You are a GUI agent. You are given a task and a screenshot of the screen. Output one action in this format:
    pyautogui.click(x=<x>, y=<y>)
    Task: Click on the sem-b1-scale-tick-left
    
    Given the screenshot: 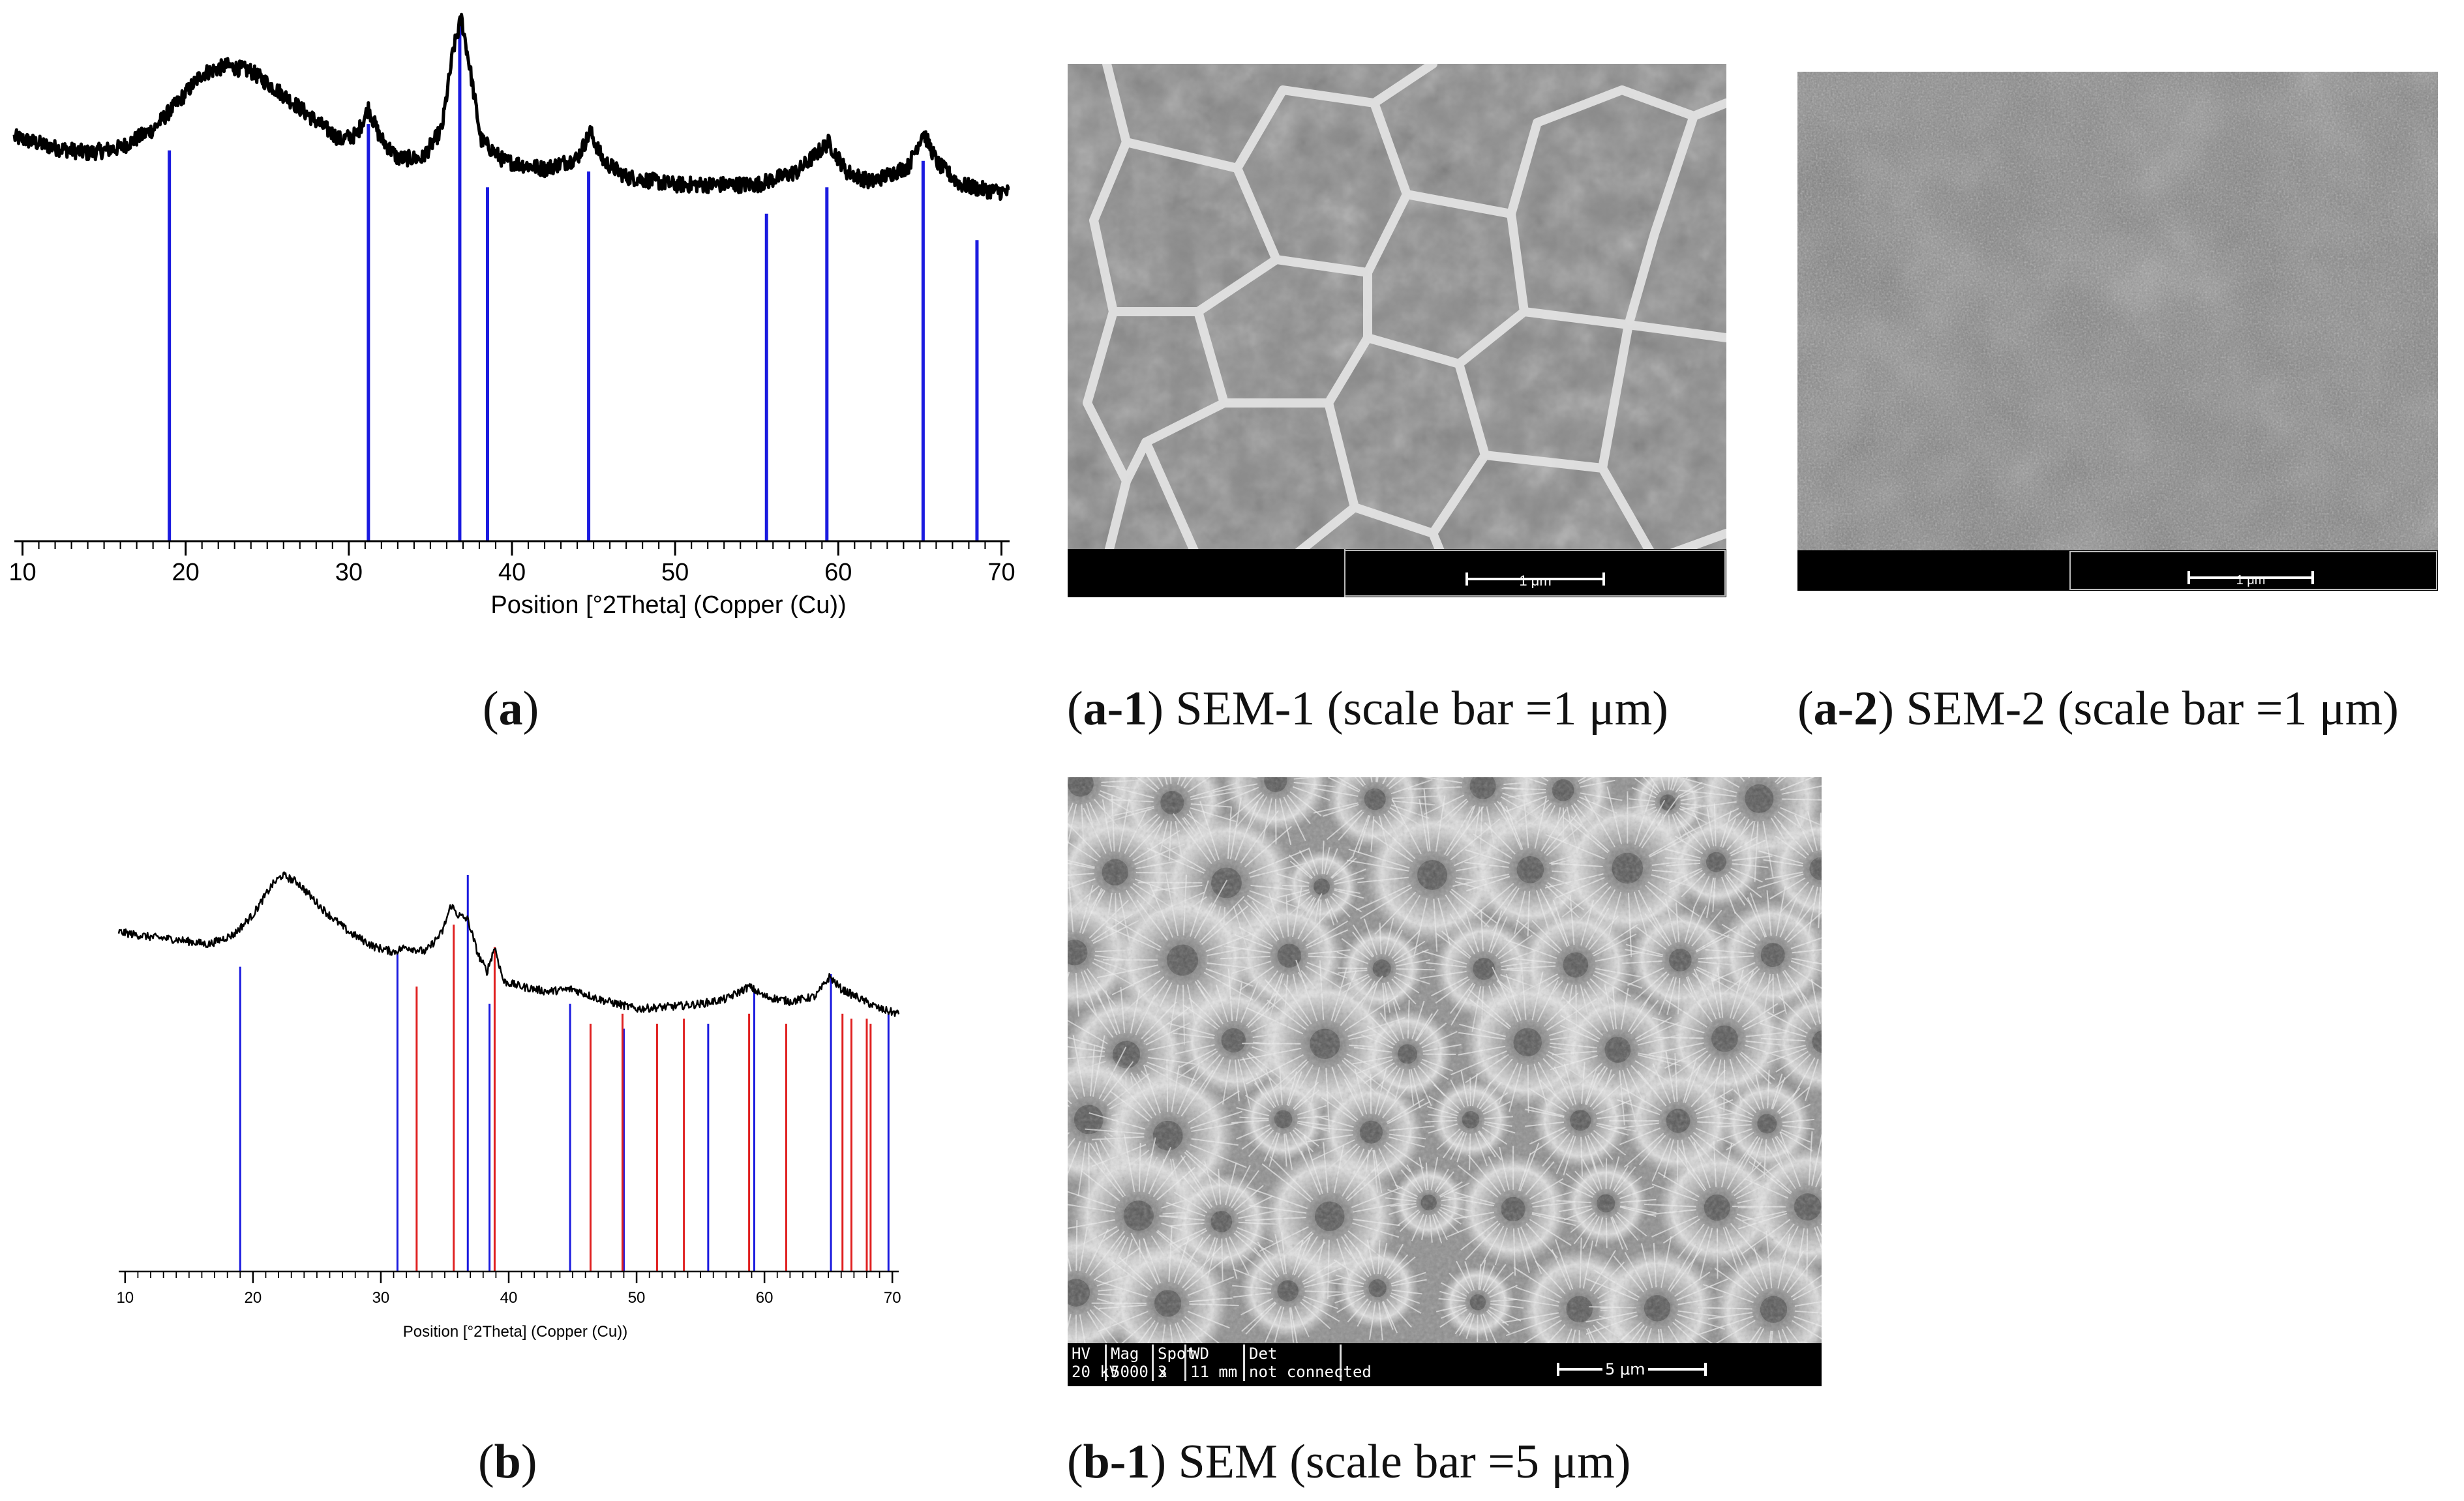 What is the action you would take?
    pyautogui.click(x=1558, y=1369)
    